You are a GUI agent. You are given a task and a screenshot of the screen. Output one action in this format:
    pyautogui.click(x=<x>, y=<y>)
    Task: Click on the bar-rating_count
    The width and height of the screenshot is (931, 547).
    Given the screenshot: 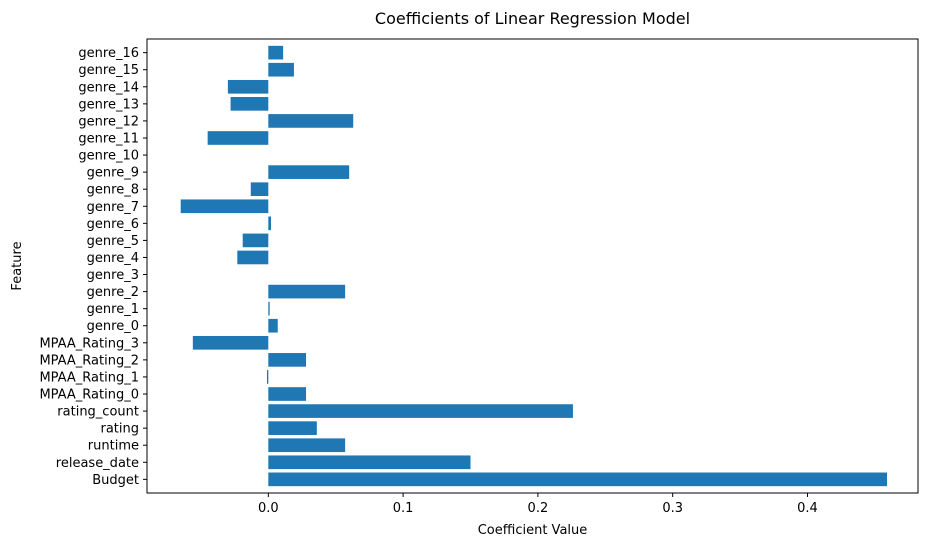 What is the action you would take?
    pyautogui.click(x=420, y=411)
    